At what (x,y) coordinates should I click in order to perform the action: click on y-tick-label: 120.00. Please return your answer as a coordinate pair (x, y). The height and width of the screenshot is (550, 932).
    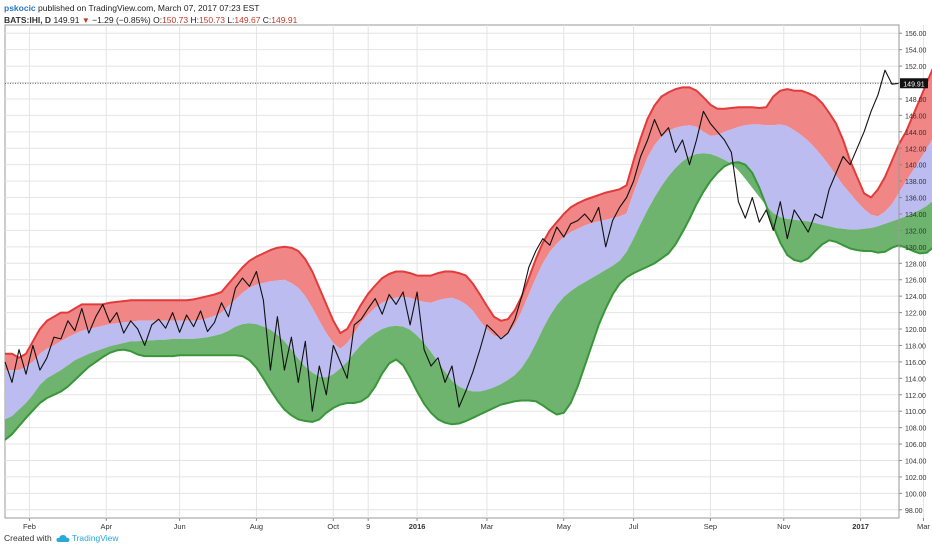
    Looking at the image, I should click on (916, 330).